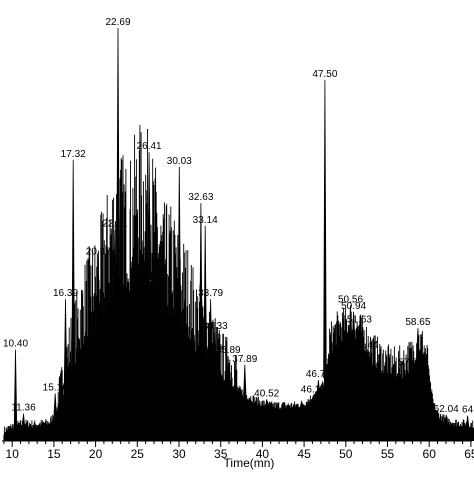 The width and height of the screenshot is (474, 479). Describe the element at coordinates (446, 419) in the screenshot. I see `peak-62.04` at that location.